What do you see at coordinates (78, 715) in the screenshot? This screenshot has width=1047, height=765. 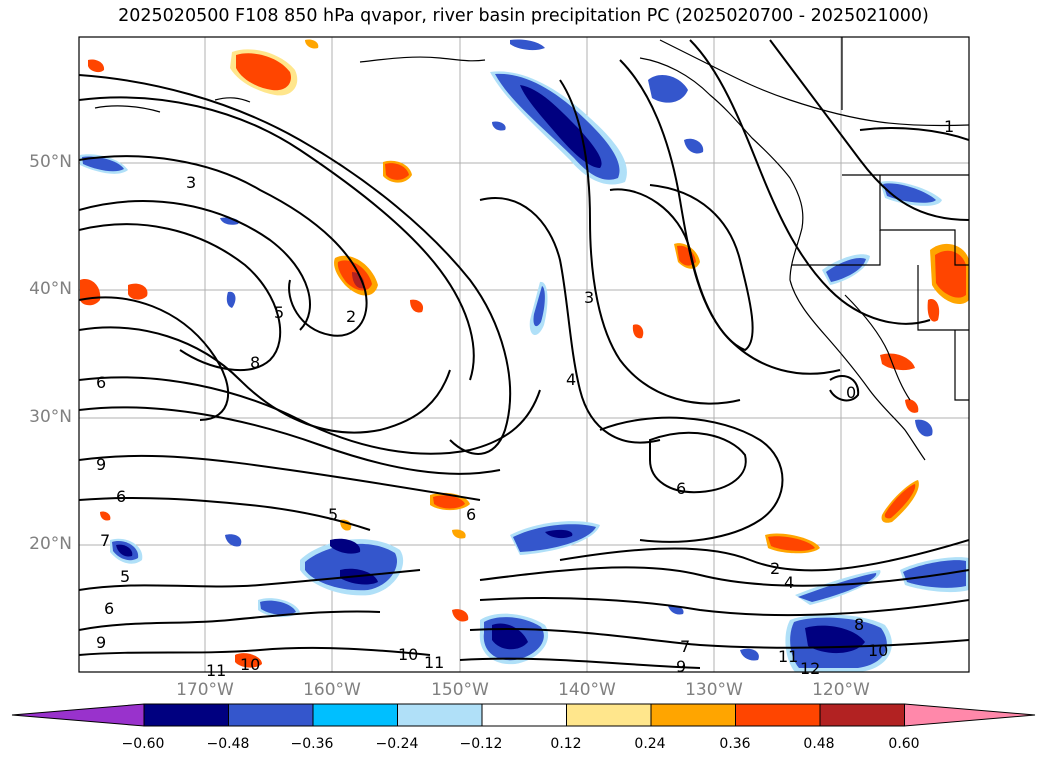 I see `colorbar-extend-low` at bounding box center [78, 715].